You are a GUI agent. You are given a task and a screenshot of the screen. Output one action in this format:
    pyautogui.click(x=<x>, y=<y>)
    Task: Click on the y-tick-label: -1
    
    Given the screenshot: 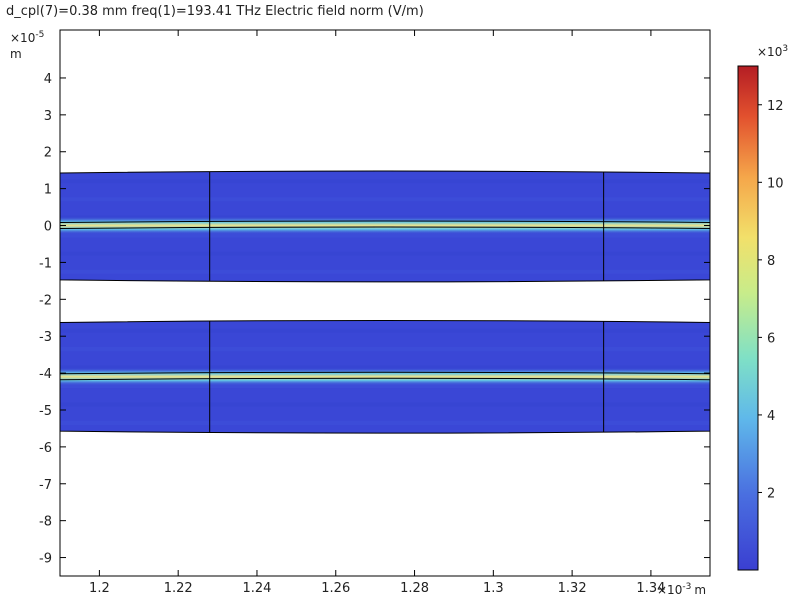 What is the action you would take?
    pyautogui.click(x=45, y=263)
    